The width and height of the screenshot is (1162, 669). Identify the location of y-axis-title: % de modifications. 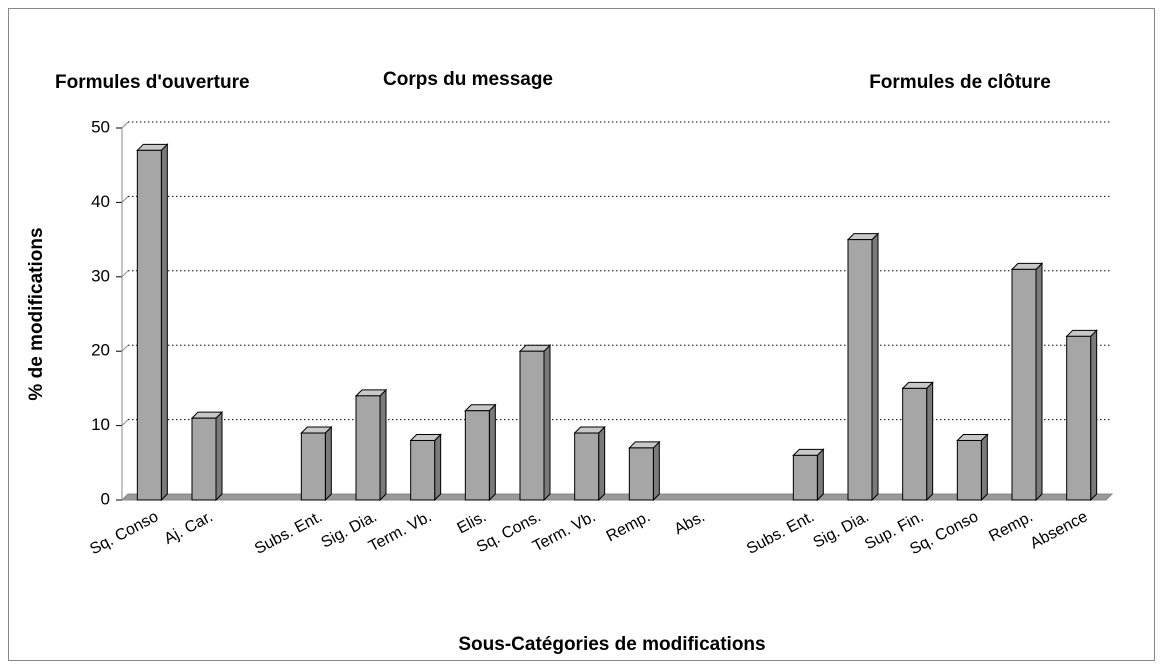
(36, 313).